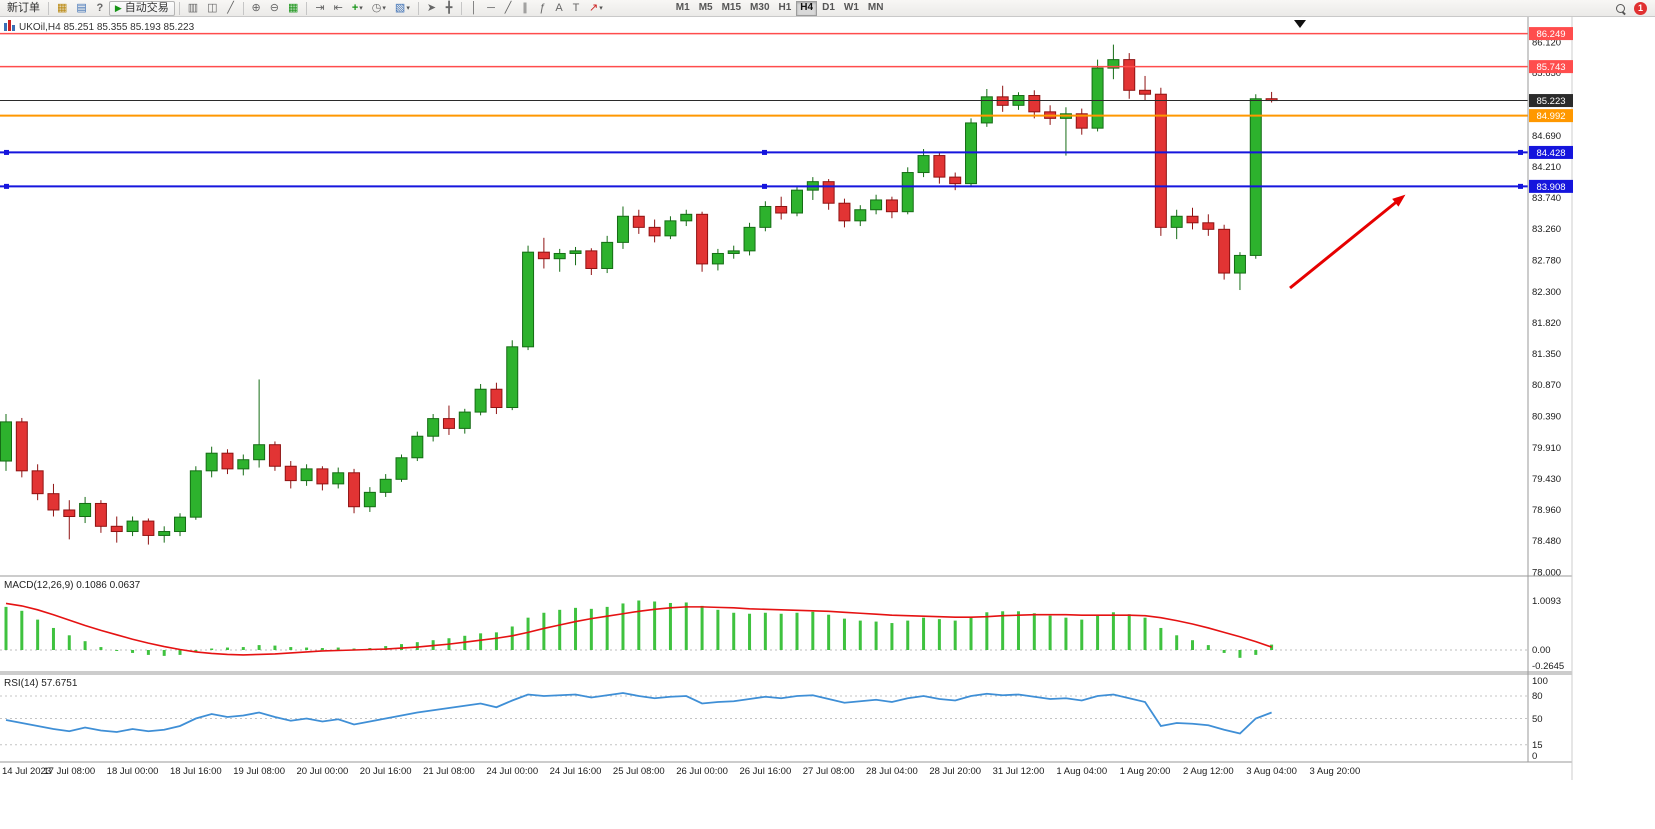  Describe the element at coordinates (876, 8) in the screenshot. I see `tf-button-mn: MN` at that location.